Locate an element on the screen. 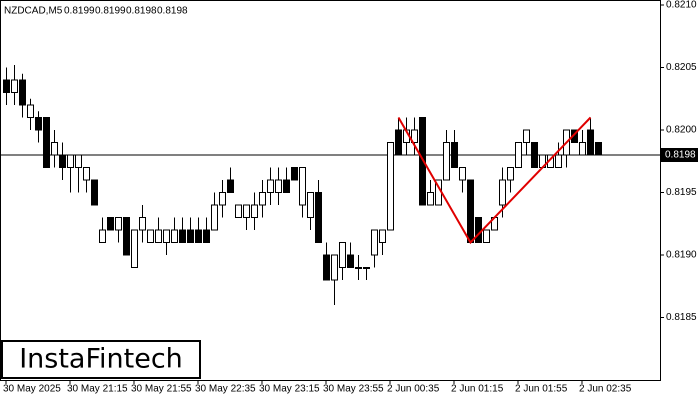  y-tick-label: 0.8190 is located at coordinates (681, 255).